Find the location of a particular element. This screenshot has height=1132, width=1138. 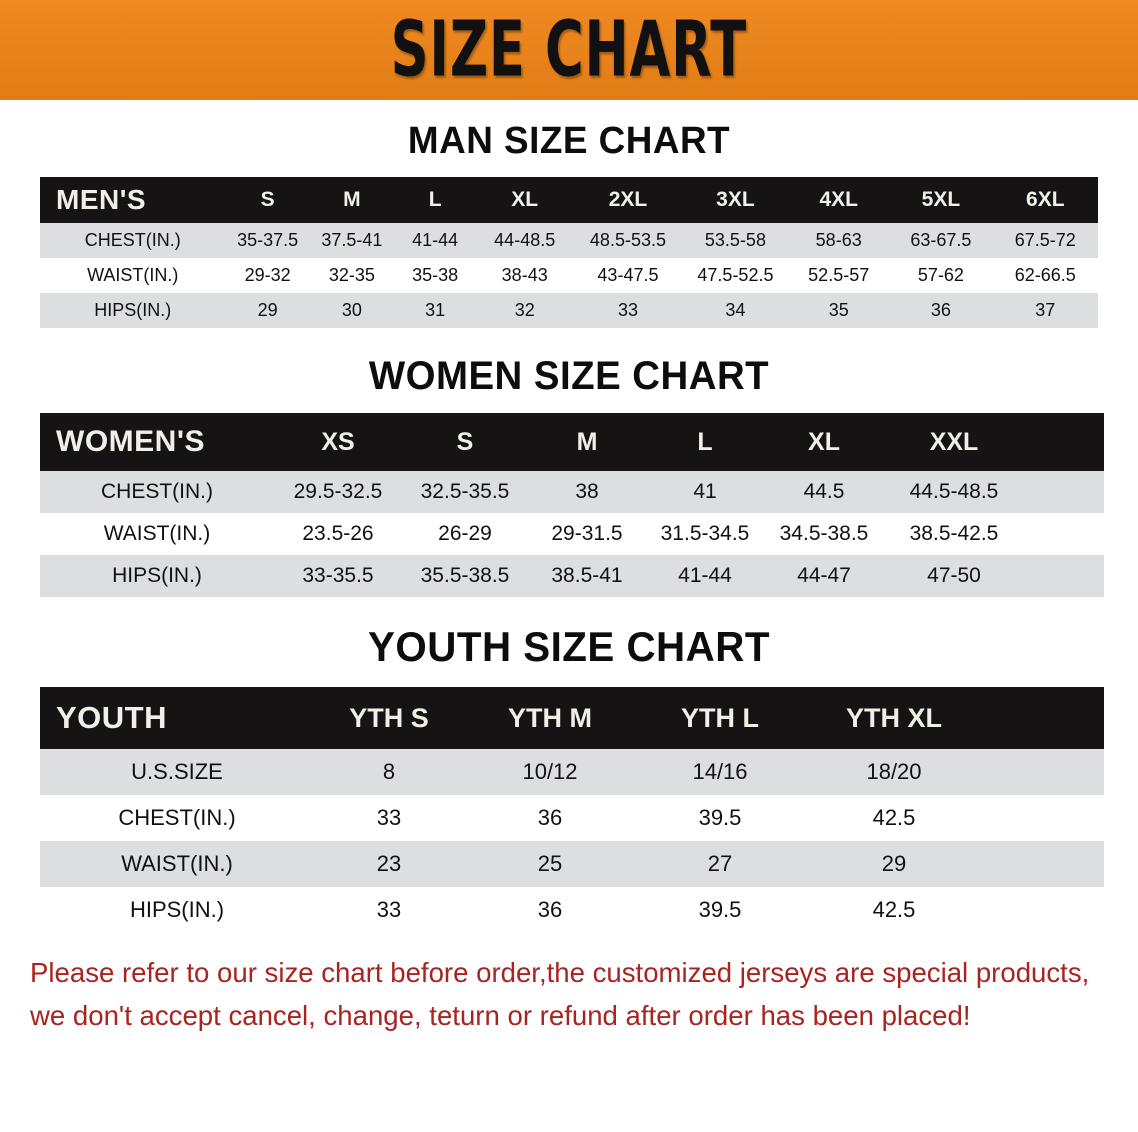

man-size-header: 6XL is located at coordinates (1045, 200).